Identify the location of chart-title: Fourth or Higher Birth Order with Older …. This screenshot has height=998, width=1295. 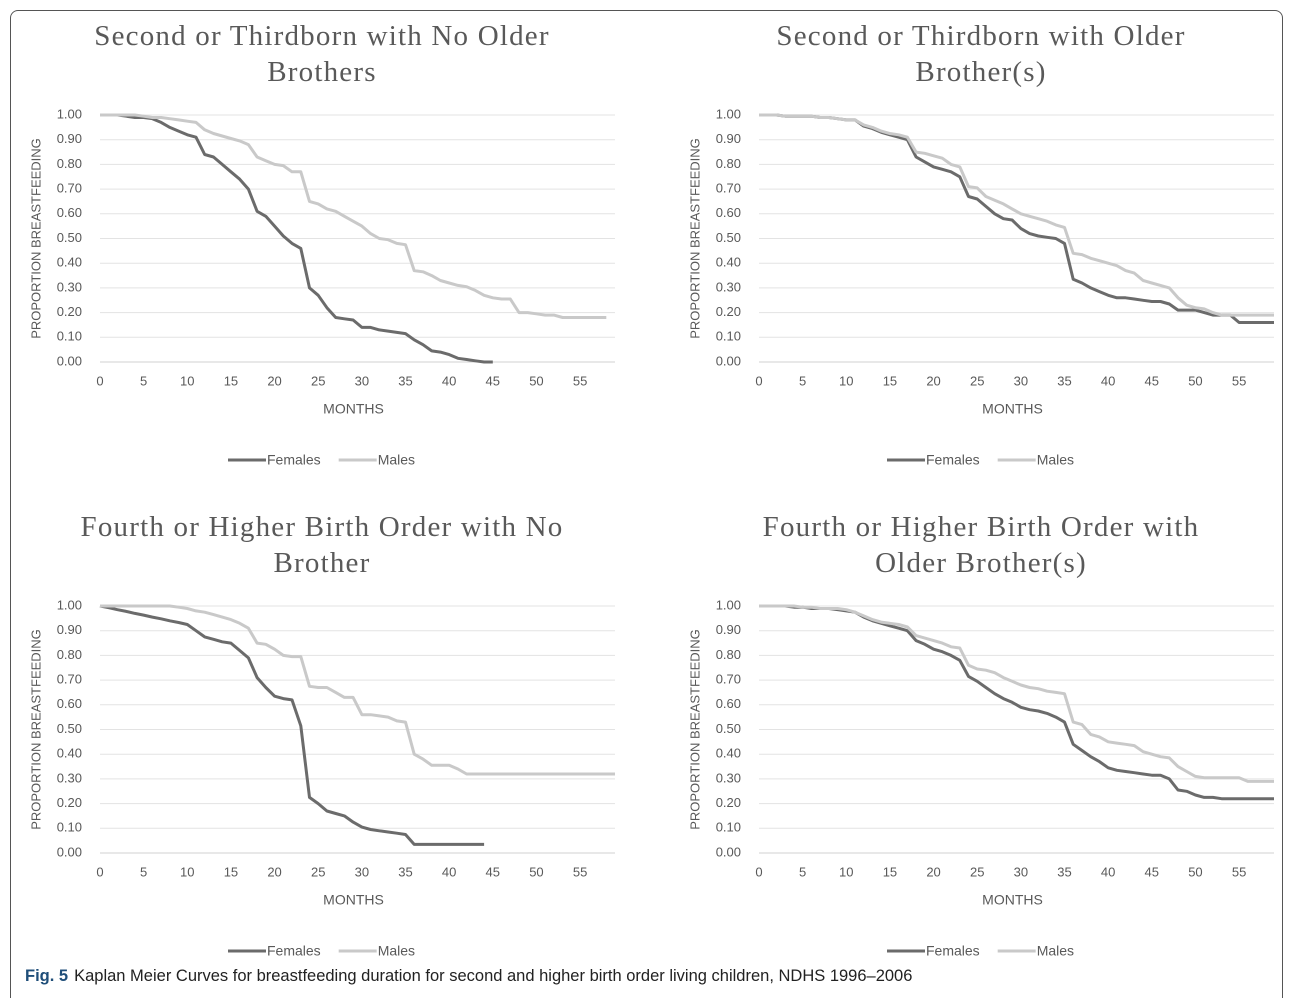
(981, 545).